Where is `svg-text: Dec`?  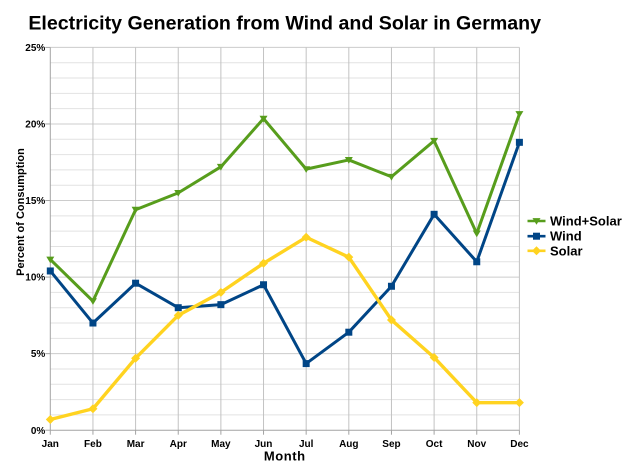
svg-text: Dec is located at coordinates (519, 444).